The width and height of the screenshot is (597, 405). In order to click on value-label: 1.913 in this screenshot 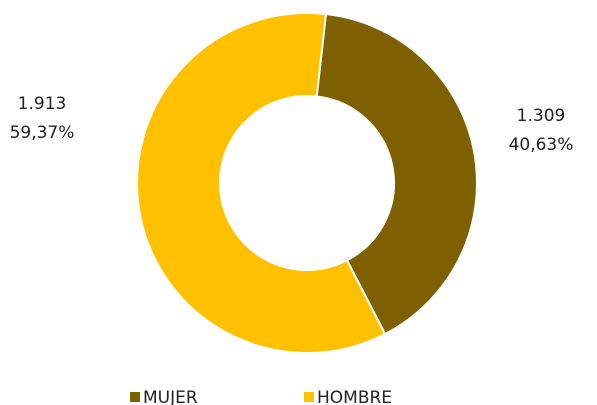, I will do `click(42, 104)`.